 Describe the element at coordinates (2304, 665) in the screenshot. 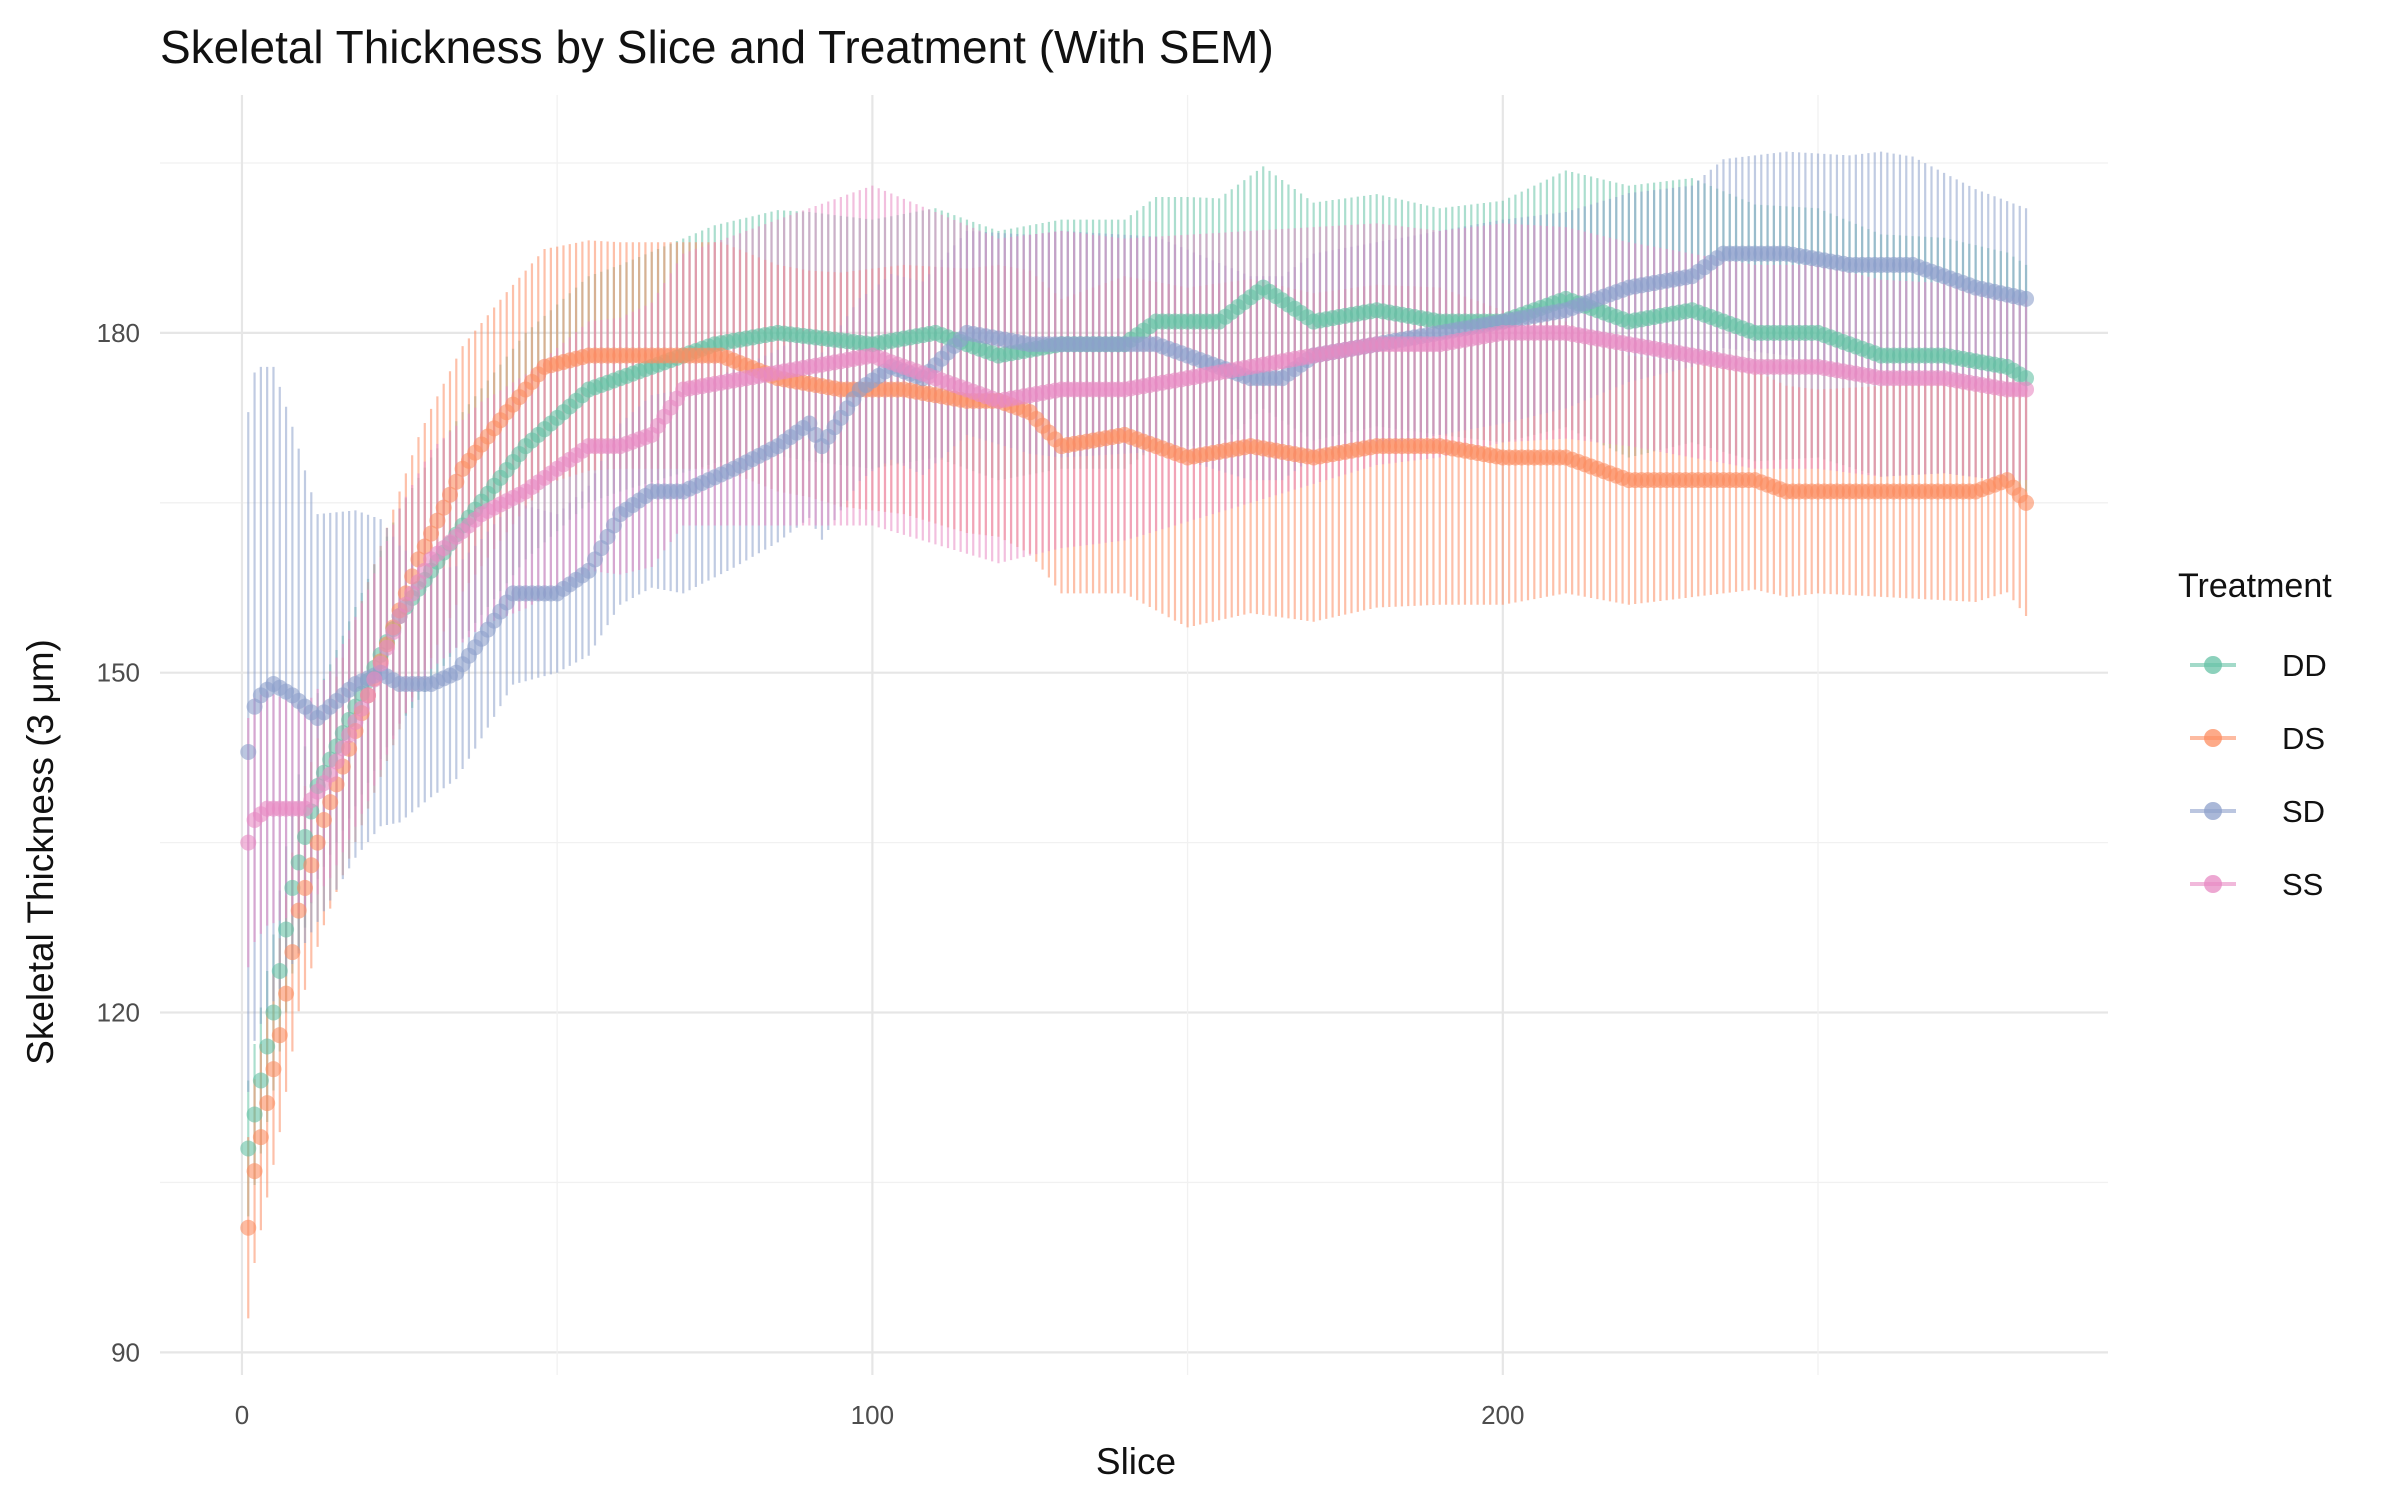

I see `legend-label: DD` at that location.